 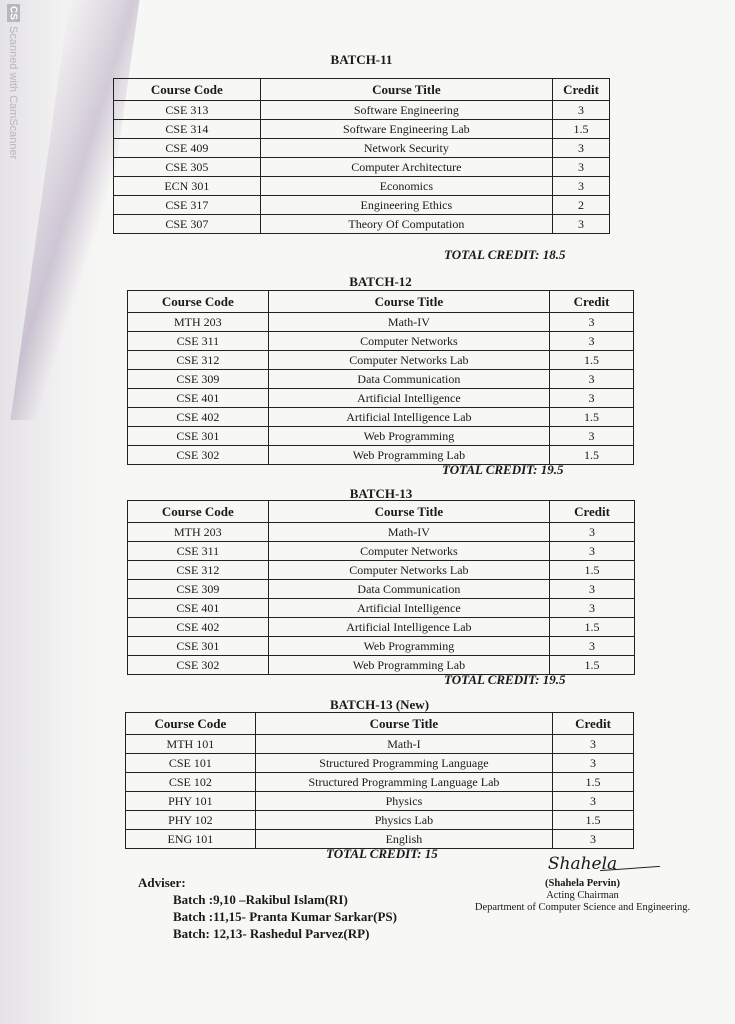 I want to click on table-row: CSE 317 Engineering Ethics 2, so click(x=361, y=205).